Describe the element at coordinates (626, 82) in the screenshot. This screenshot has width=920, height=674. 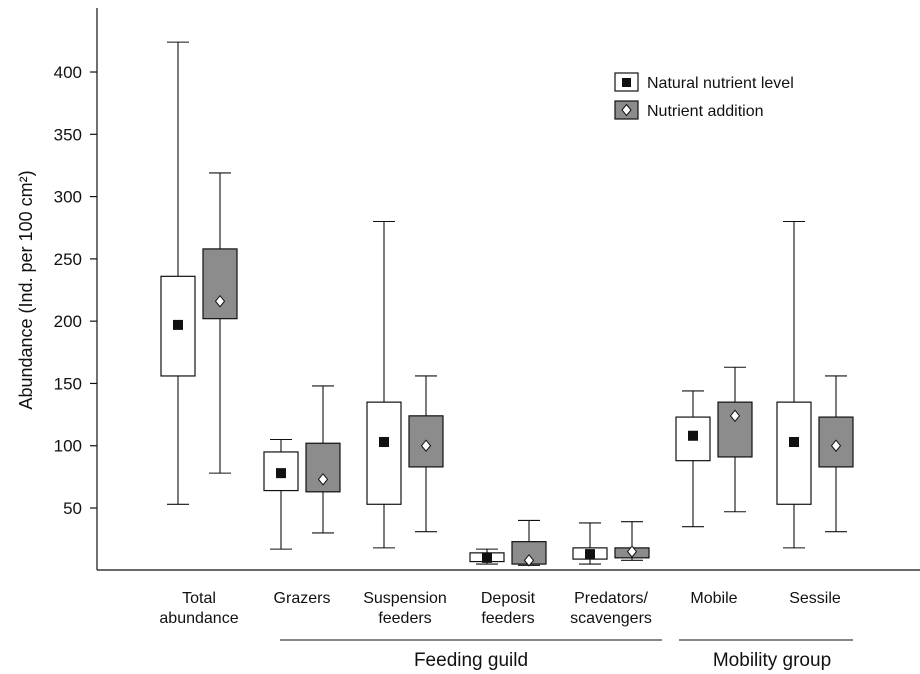
I see `legend-marker-natural` at that location.